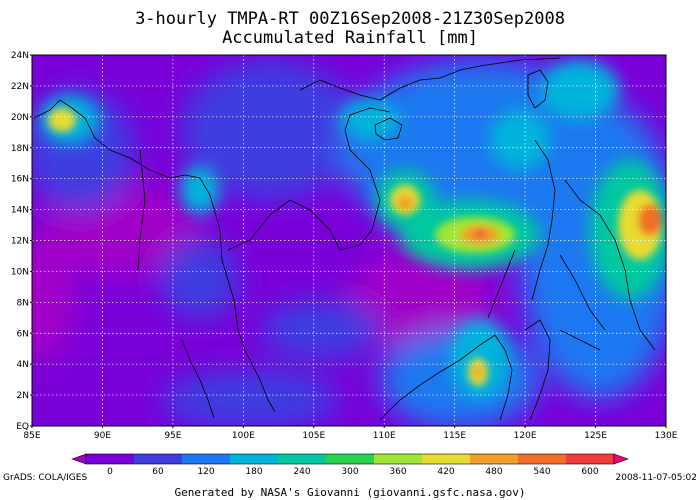 The height and width of the screenshot is (500, 700). Describe the element at coordinates (205, 472) in the screenshot. I see `colorbar-tick-label: 120` at that location.